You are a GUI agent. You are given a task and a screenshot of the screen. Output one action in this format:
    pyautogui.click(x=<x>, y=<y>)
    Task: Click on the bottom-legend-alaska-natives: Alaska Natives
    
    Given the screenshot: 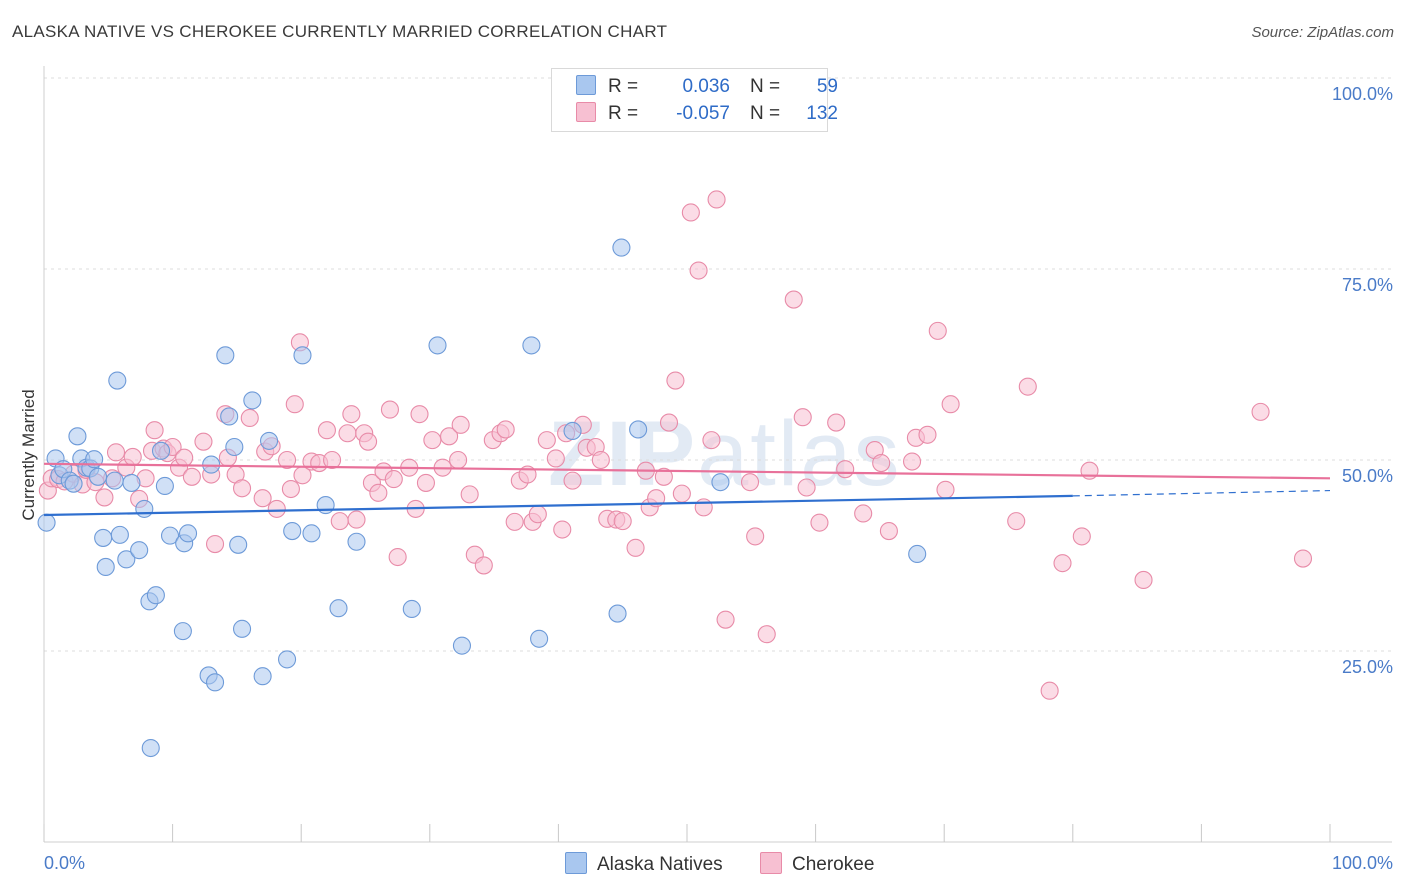 What is the action you would take?
    pyautogui.click(x=644, y=864)
    